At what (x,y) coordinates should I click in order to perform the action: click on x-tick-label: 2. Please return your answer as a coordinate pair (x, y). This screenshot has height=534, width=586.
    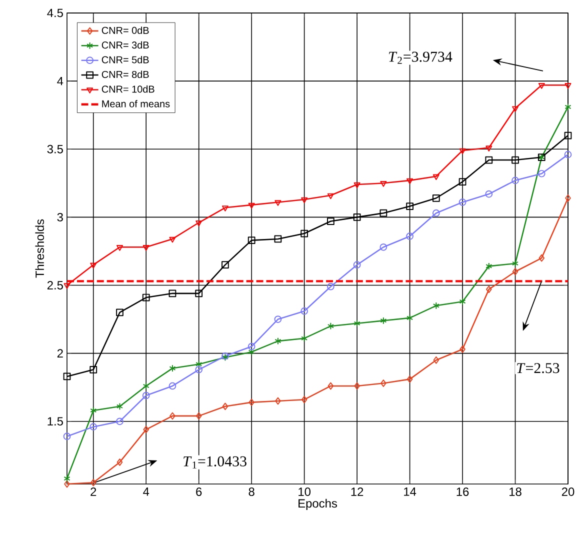
    Looking at the image, I should click on (93, 492).